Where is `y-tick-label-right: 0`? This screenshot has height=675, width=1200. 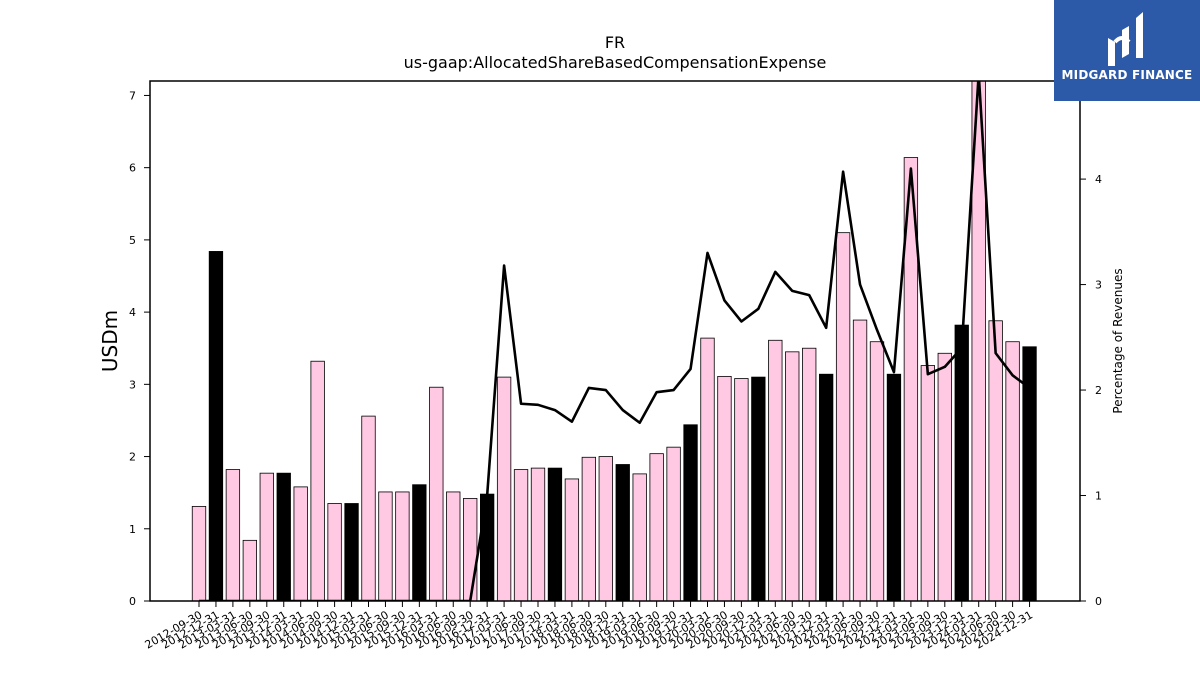
y-tick-label-right: 0 is located at coordinates (1098, 601).